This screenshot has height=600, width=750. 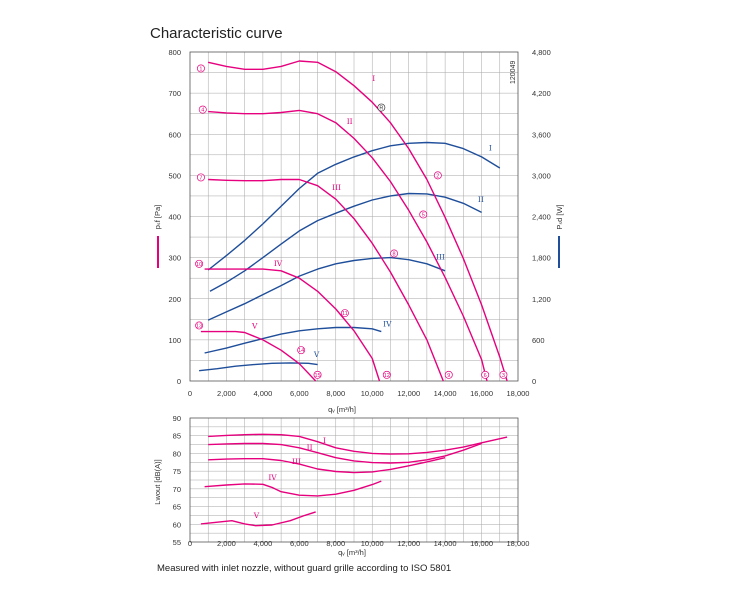 What do you see at coordinates (258, 367) in the screenshot?
I see `power-curve-V` at bounding box center [258, 367].